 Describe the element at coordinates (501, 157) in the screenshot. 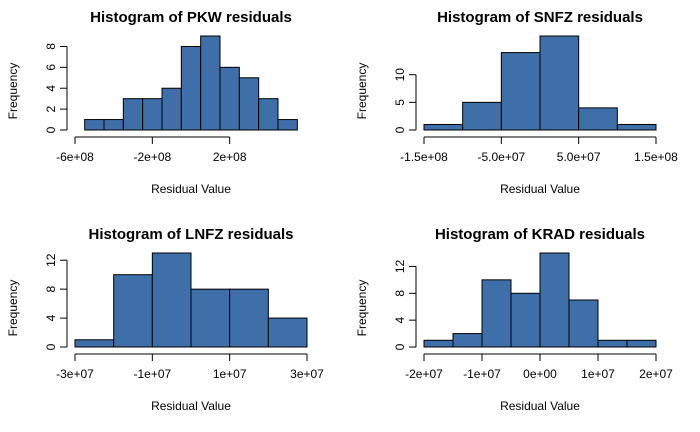

I see `x-tick-label: -5.0e+07` at that location.